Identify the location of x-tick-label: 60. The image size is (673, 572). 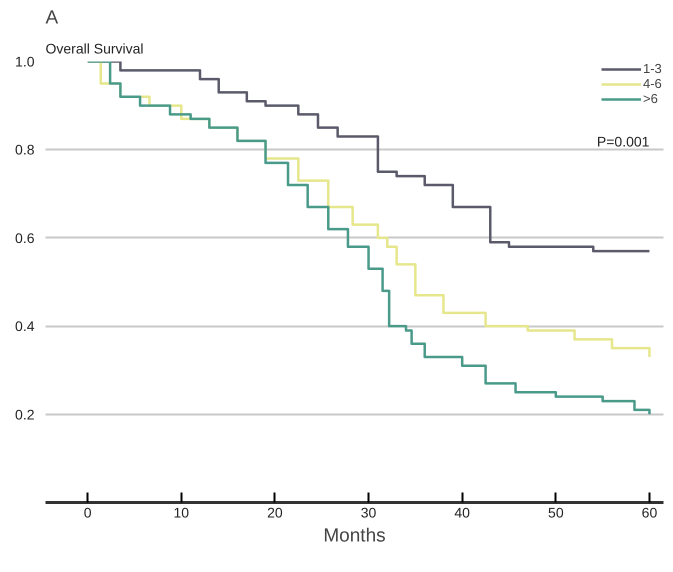
(650, 512).